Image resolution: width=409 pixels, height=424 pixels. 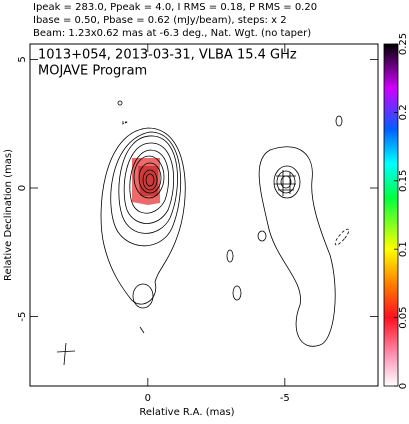 I want to click on x-tick-label: -5, so click(x=285, y=398).